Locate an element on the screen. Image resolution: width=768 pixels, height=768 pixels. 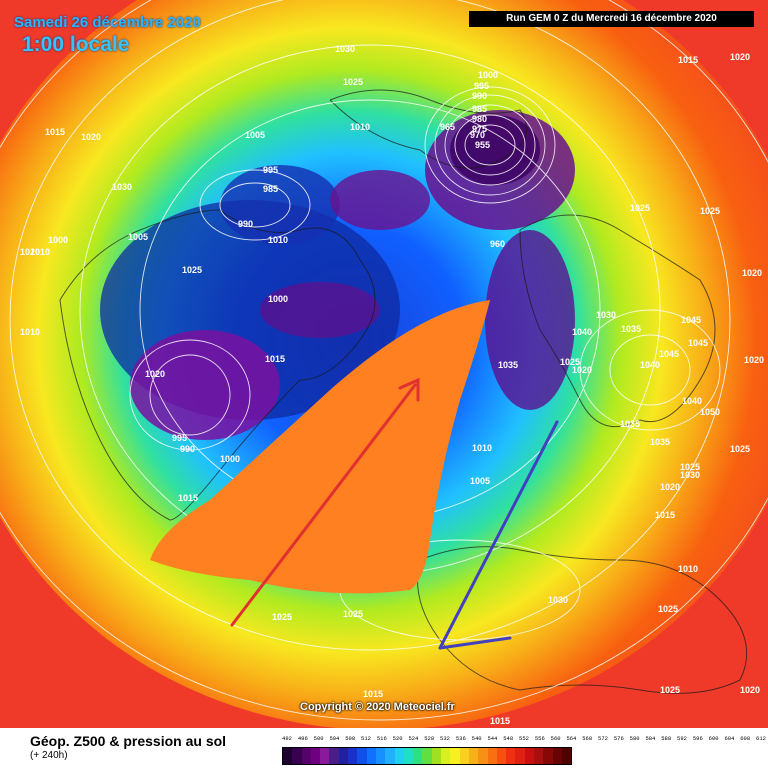
isobar-label: 970 is located at coordinates (477, 135).